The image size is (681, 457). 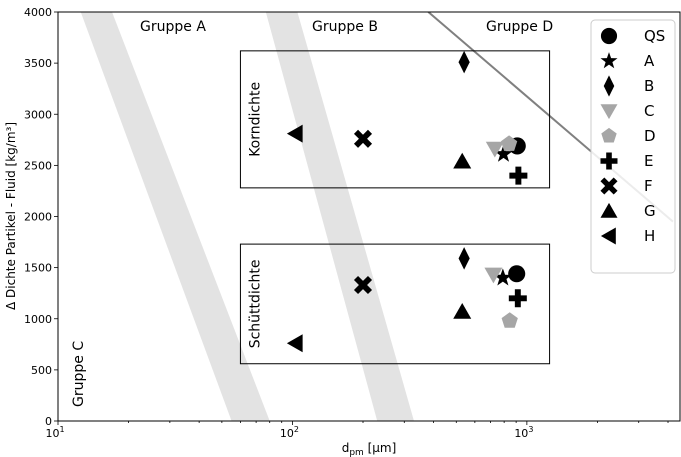 What do you see at coordinates (38, 217) in the screenshot?
I see `y-tick-label: 2000` at bounding box center [38, 217].